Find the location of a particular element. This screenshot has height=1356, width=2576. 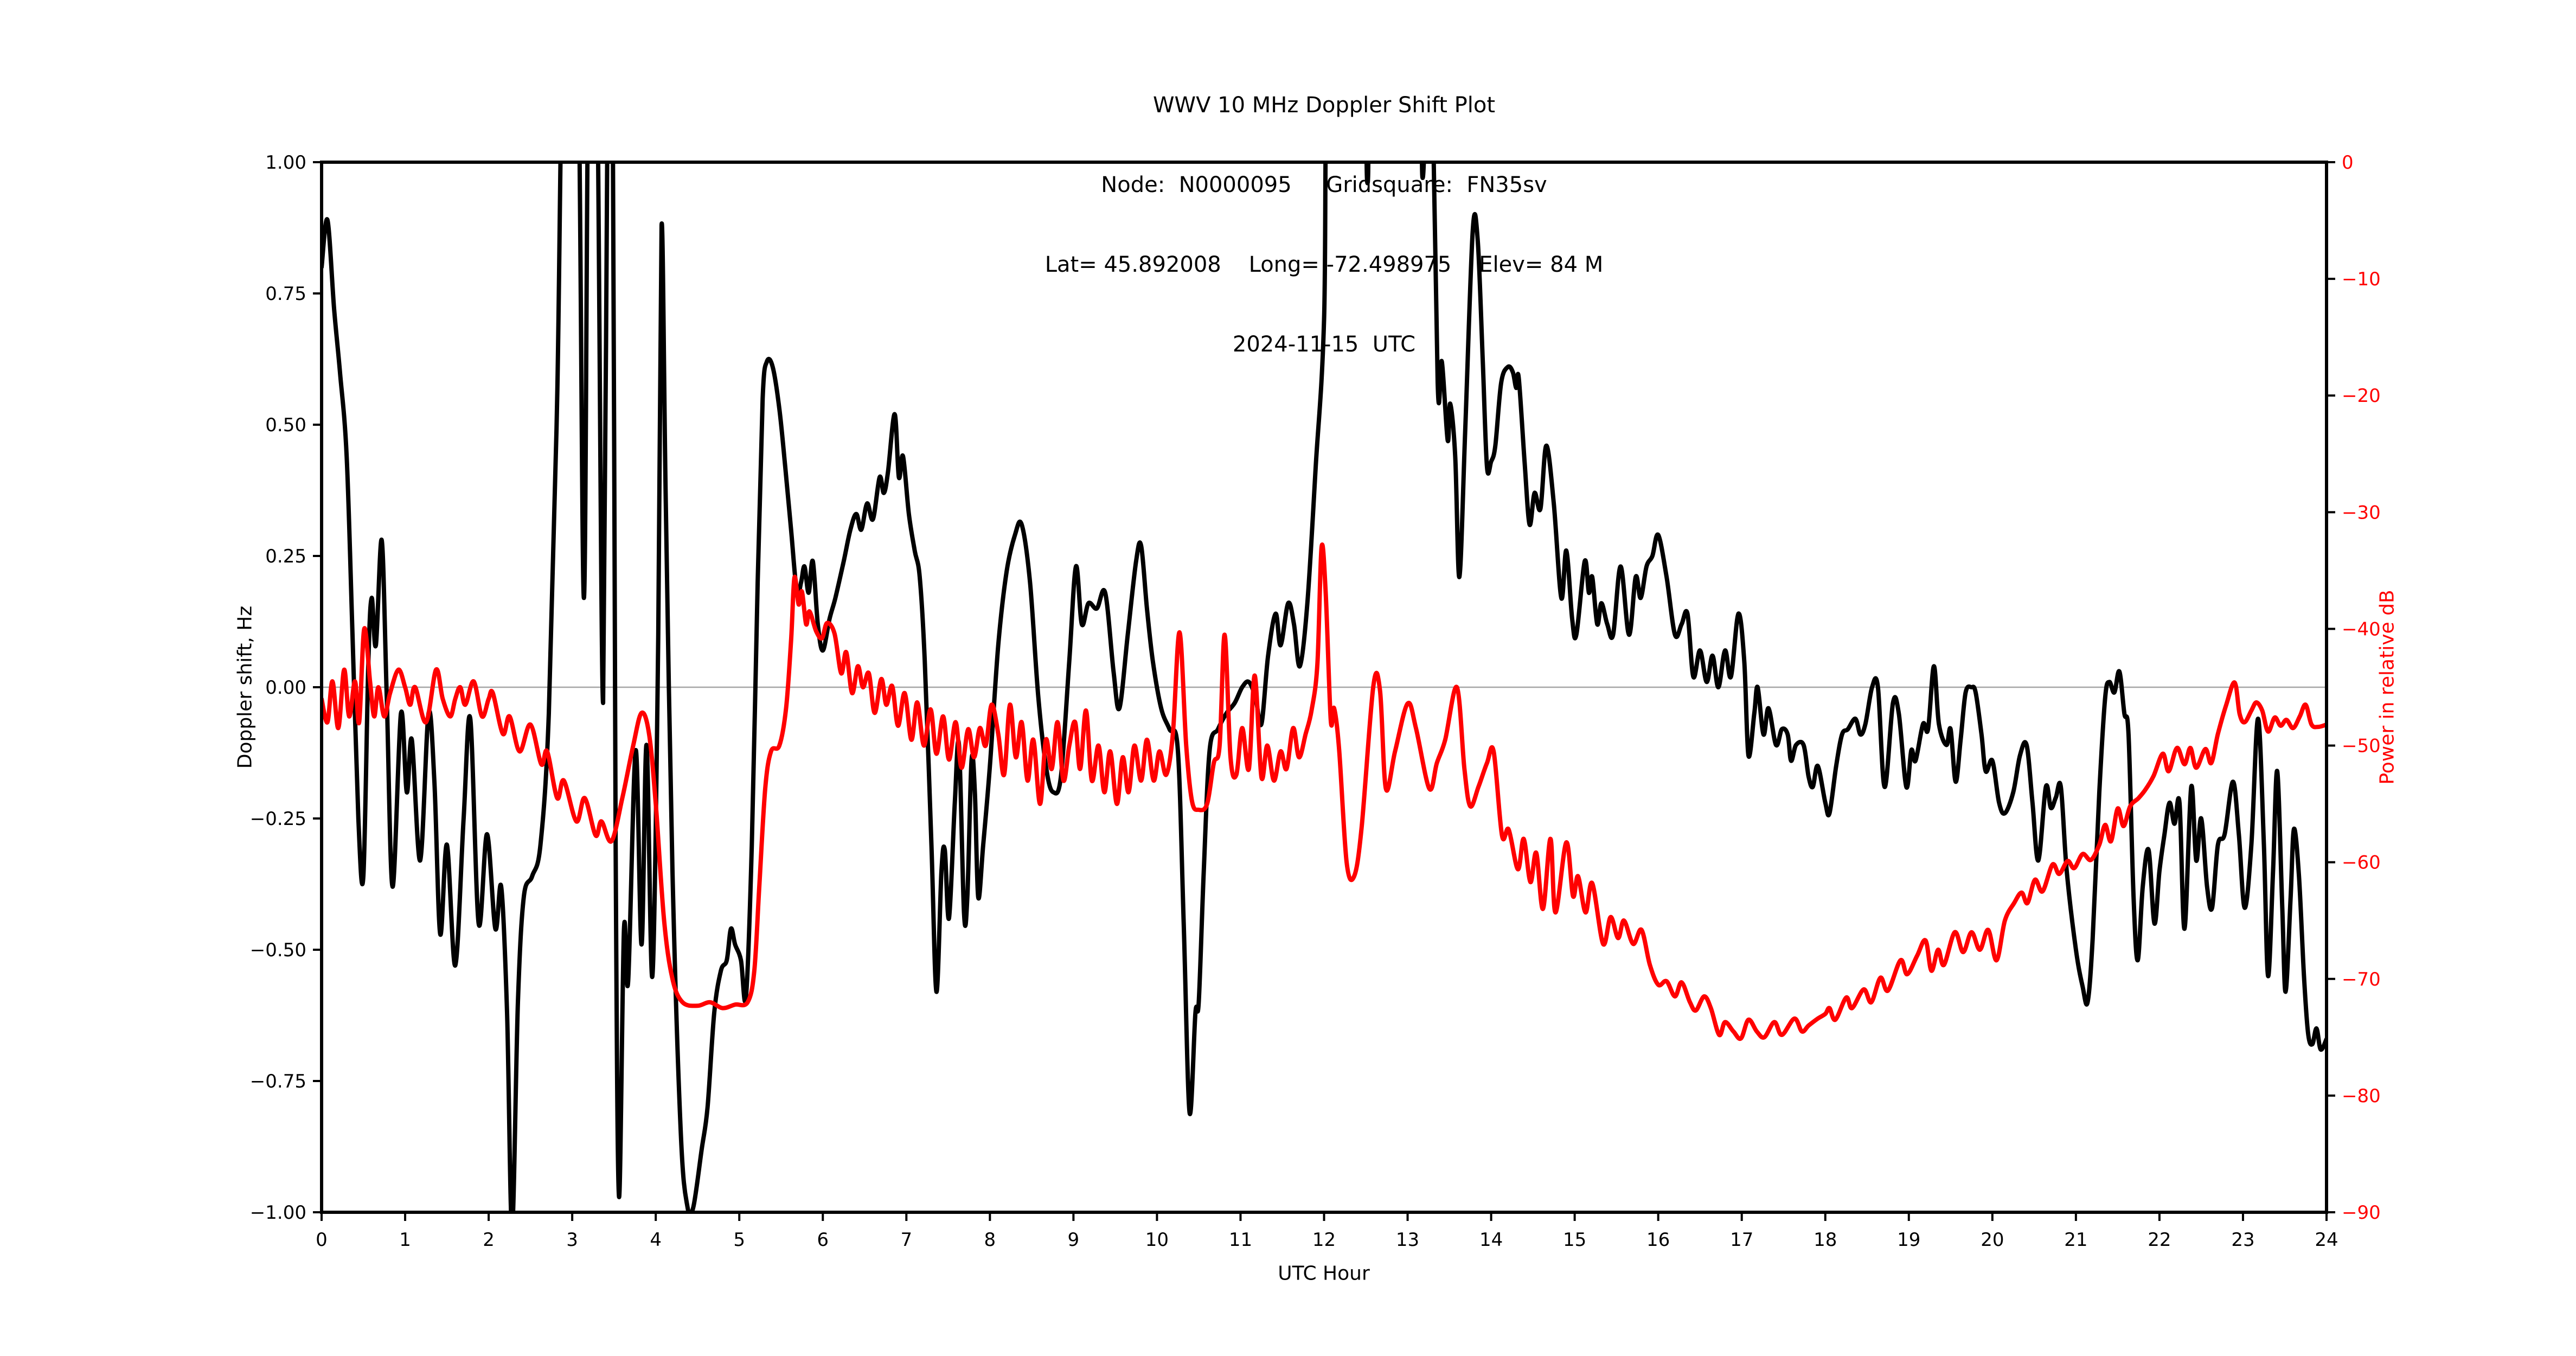

y-axis-right-ticks: 0 −10 −20 −30 −40 −50 −60 −70 −80 −90 is located at coordinates (2354, 688).